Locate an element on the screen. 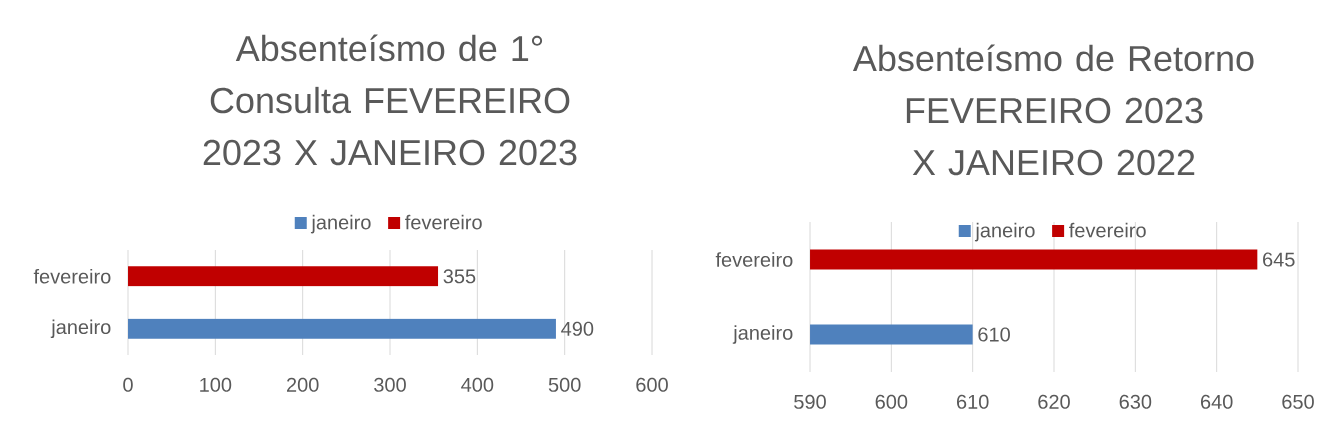  x-tick-label: 640 is located at coordinates (1217, 401).